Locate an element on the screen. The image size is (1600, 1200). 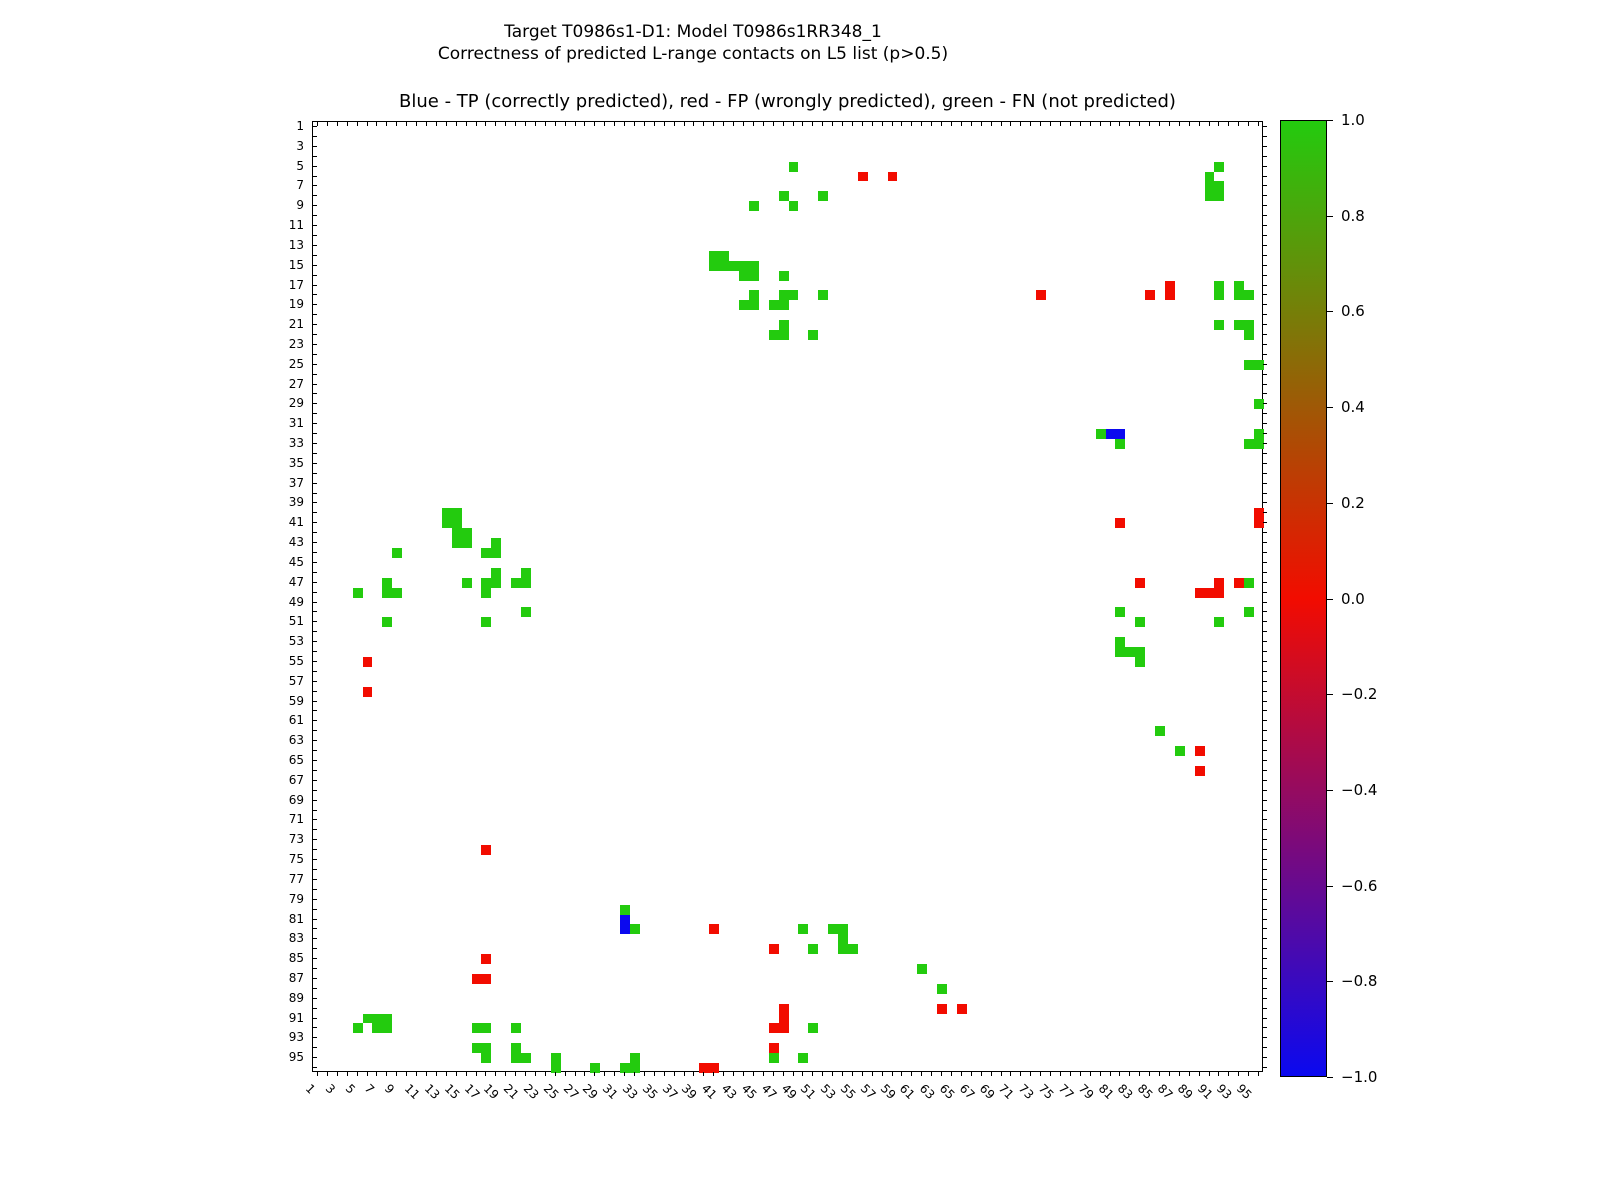
x-tick-label: 17 is located at coordinates (472, 1091).